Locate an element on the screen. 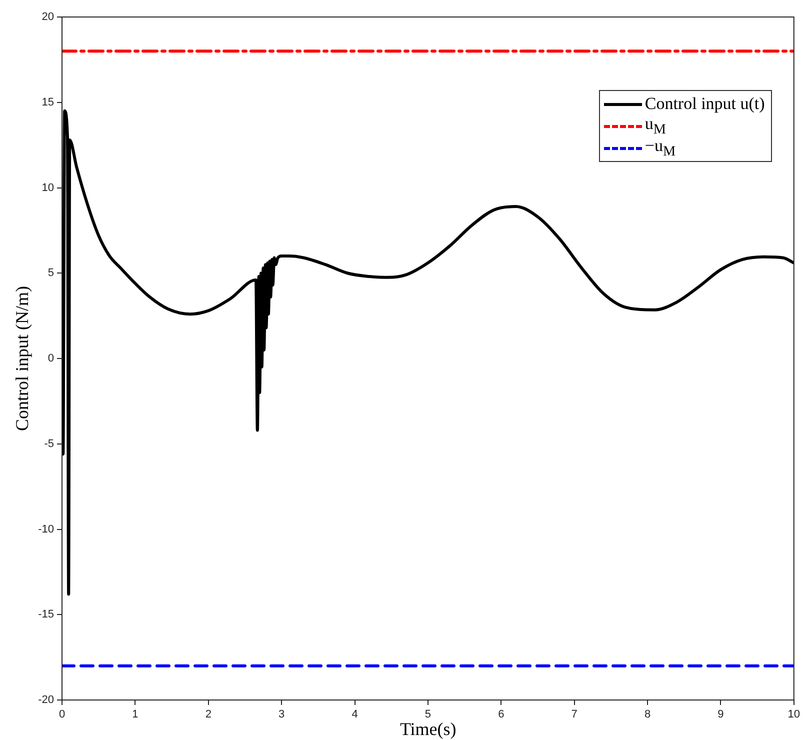 The image size is (803, 740). x-tick-label: 5 is located at coordinates (428, 714).